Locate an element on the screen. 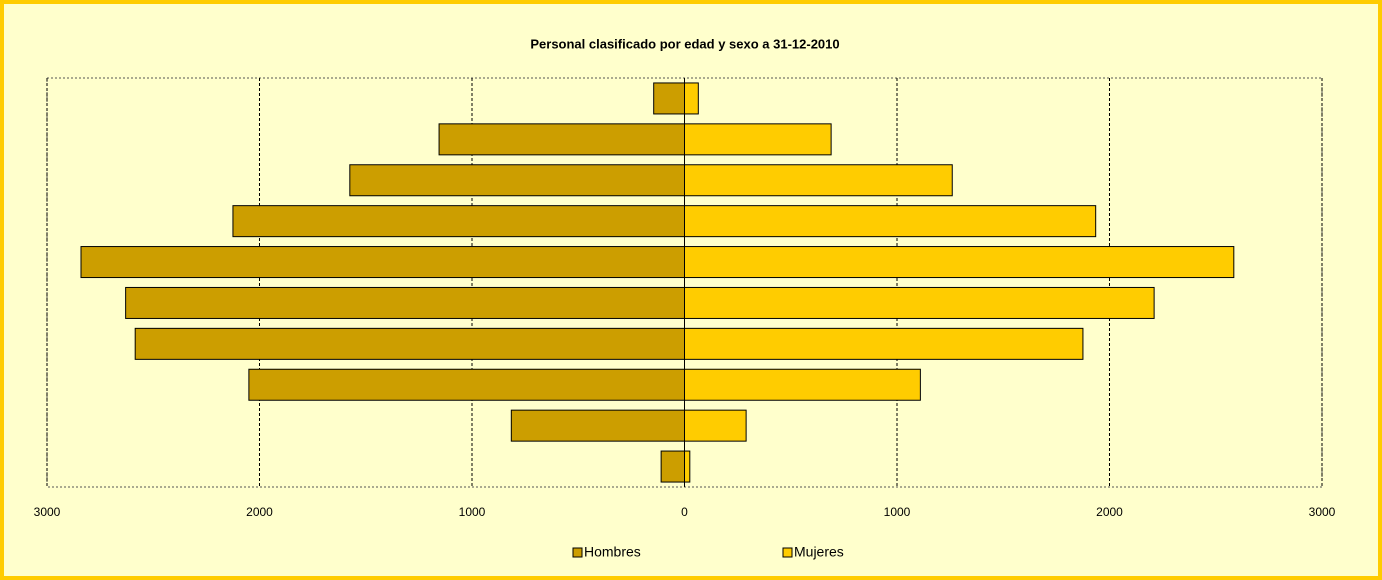 Image resolution: width=1382 pixels, height=580 pixels. x-tick-label: 0 is located at coordinates (684, 512).